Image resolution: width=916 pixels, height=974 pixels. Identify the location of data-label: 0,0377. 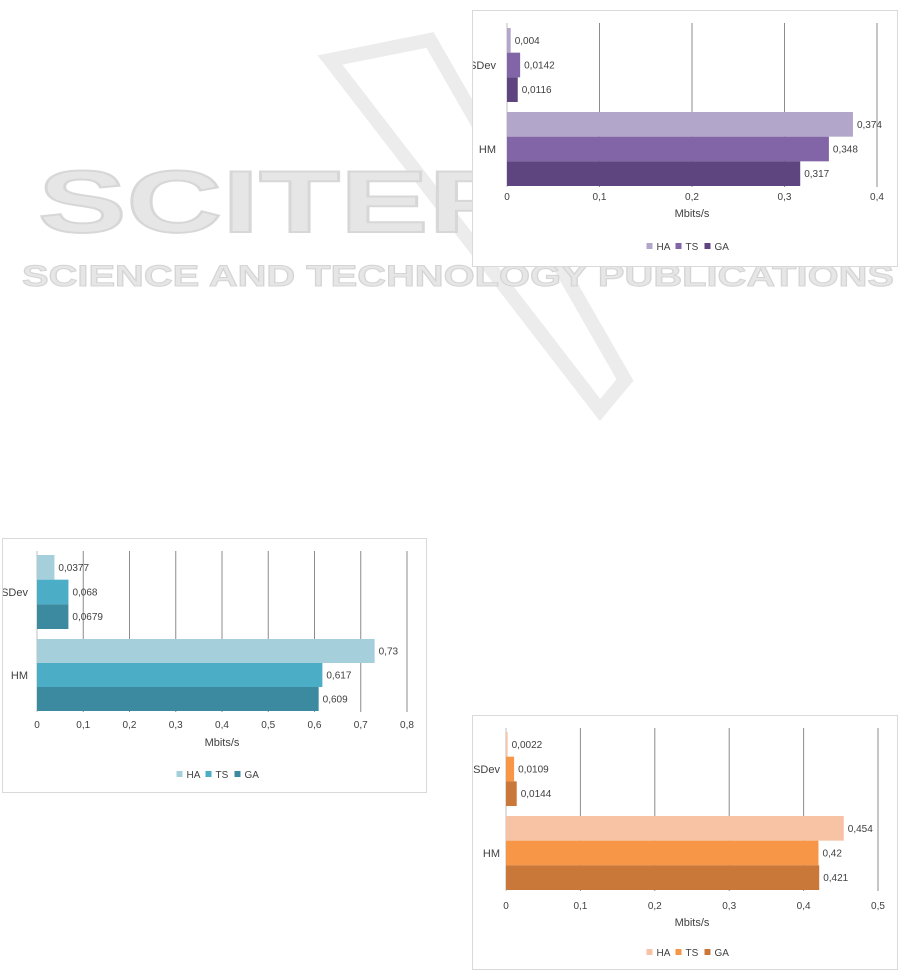
(73, 568).